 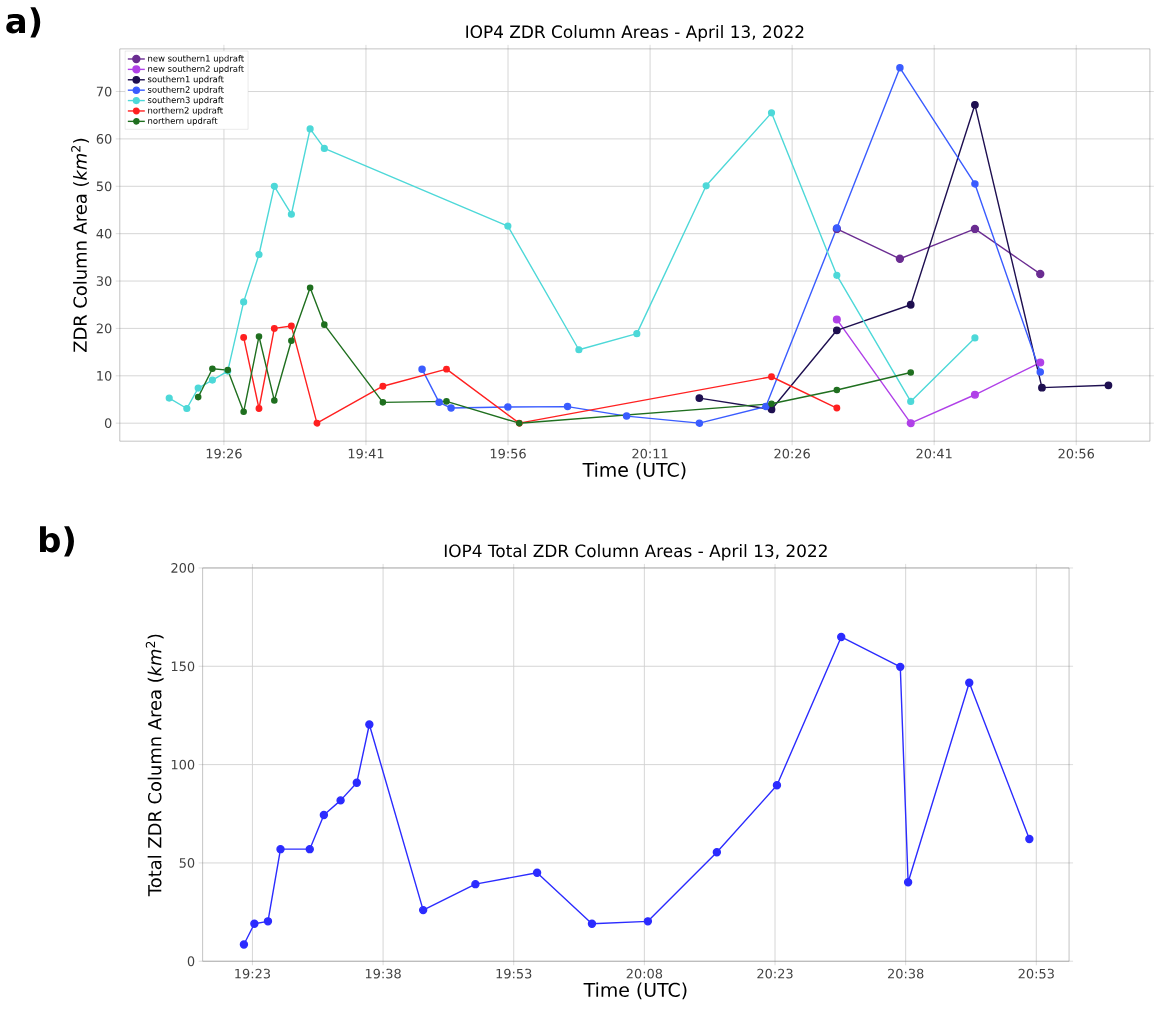 I want to click on chart-title: IOP4 Total ZDR Column Areas - April 13, 2022, so click(x=635, y=552).